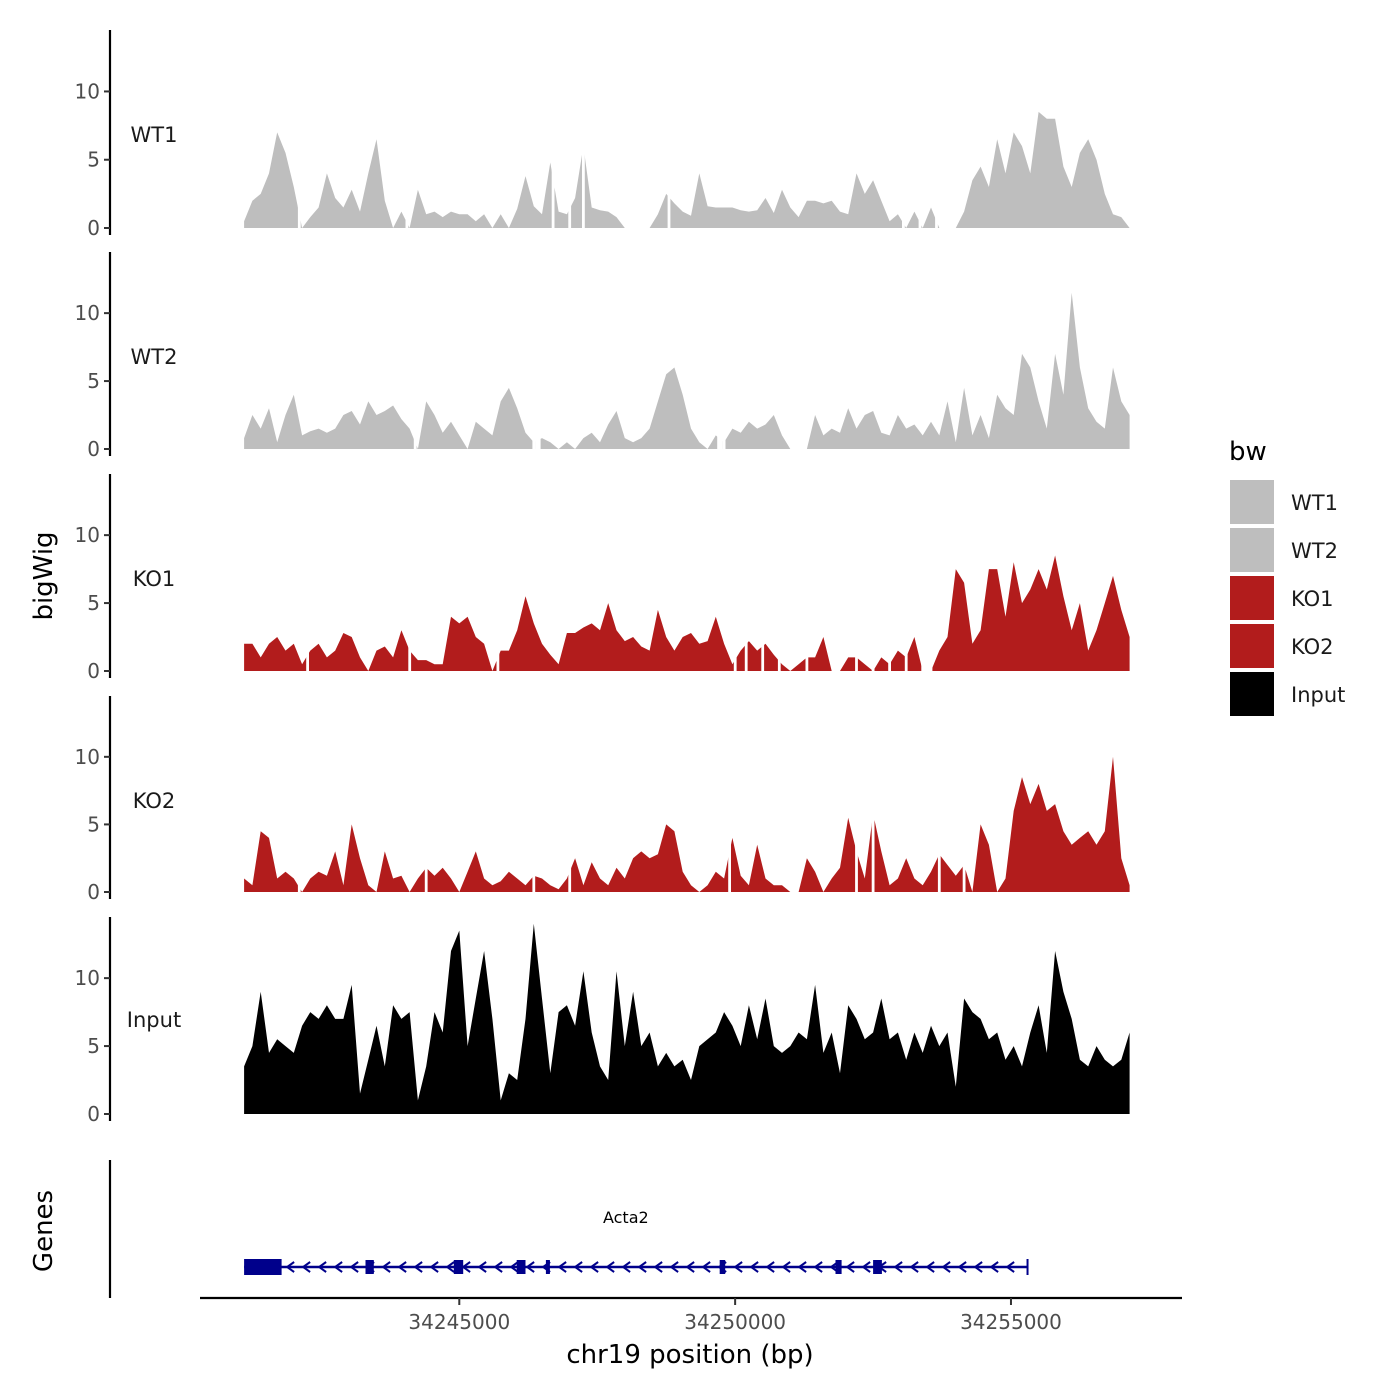 The height and width of the screenshot is (1400, 1400). I want to click on genes-track: Acta2, so click(568, 1229).